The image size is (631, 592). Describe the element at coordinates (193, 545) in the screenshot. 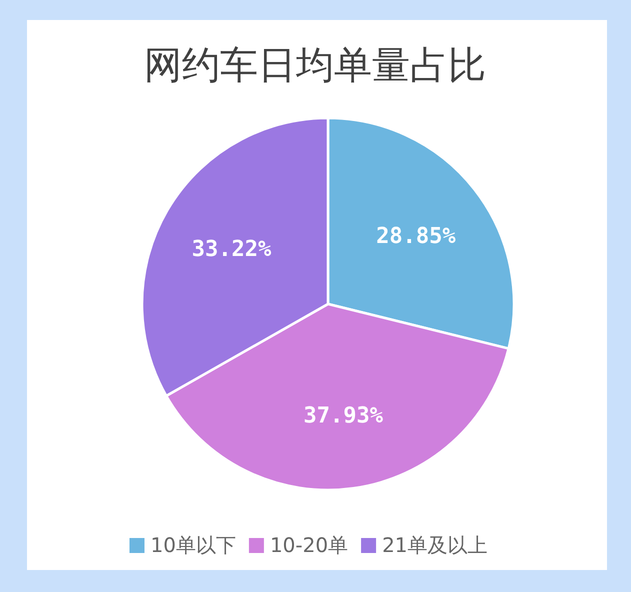

I see `legend-label: 10单以下` at that location.